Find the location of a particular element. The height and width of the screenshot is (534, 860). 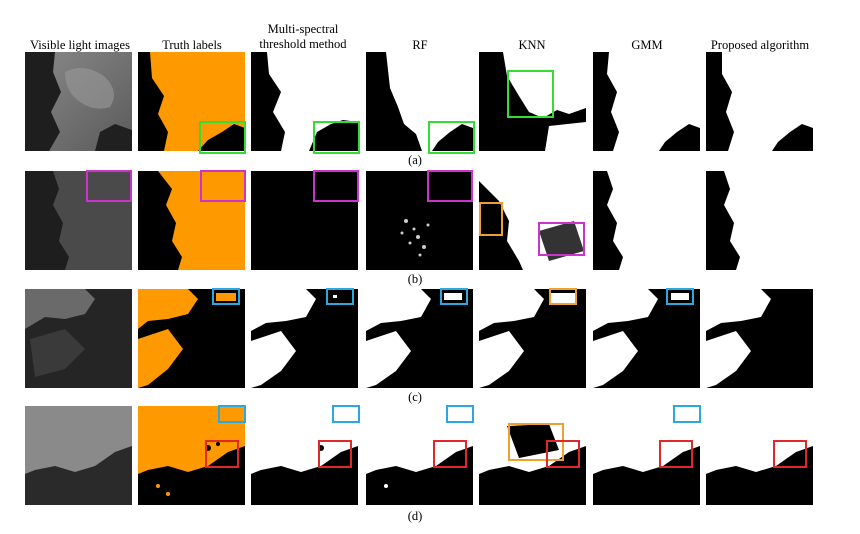

panel-c-visible-image is located at coordinates (78, 338).